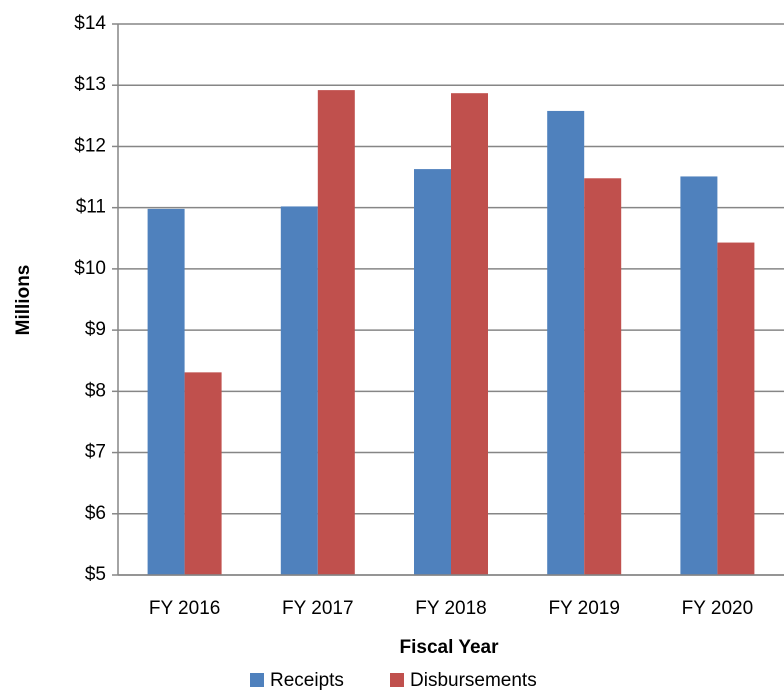 The width and height of the screenshot is (784, 692). What do you see at coordinates (184, 608) in the screenshot?
I see `x-tick-label: FY 2016` at bounding box center [184, 608].